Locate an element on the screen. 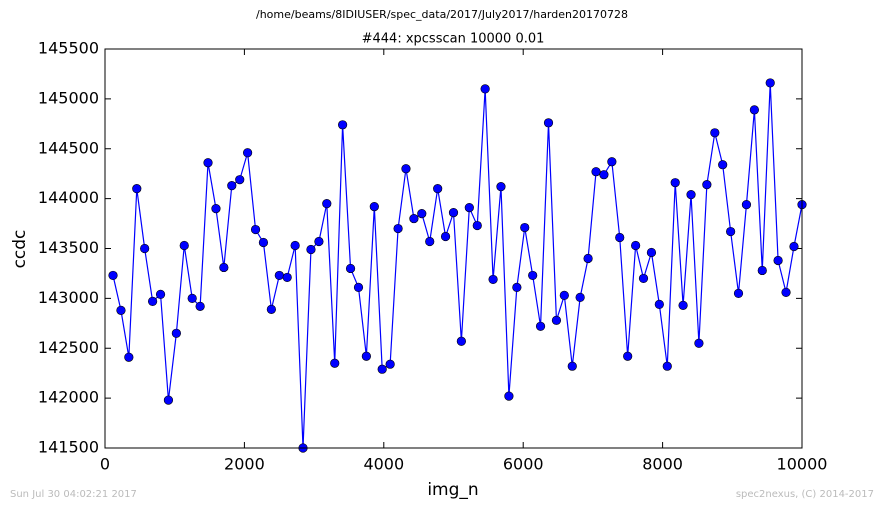  y-tick-label: 144000 is located at coordinates (68, 197).